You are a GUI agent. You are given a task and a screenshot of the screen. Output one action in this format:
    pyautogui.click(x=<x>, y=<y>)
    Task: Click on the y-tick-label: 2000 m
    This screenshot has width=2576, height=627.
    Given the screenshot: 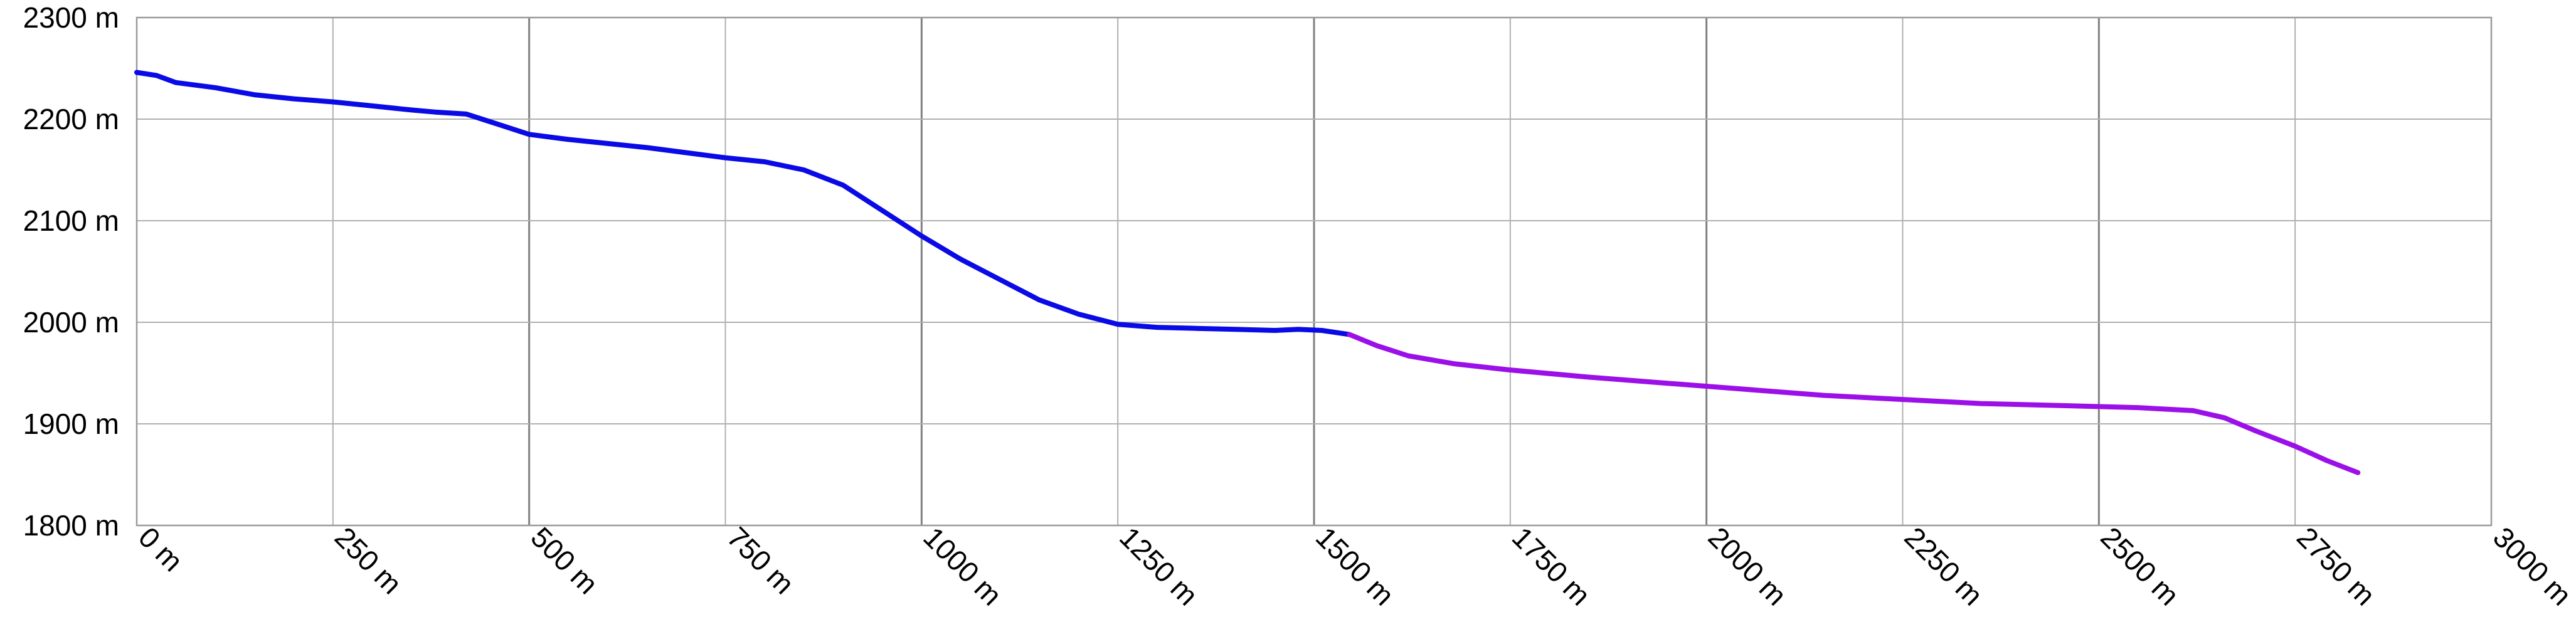 What is the action you would take?
    pyautogui.click(x=71, y=323)
    